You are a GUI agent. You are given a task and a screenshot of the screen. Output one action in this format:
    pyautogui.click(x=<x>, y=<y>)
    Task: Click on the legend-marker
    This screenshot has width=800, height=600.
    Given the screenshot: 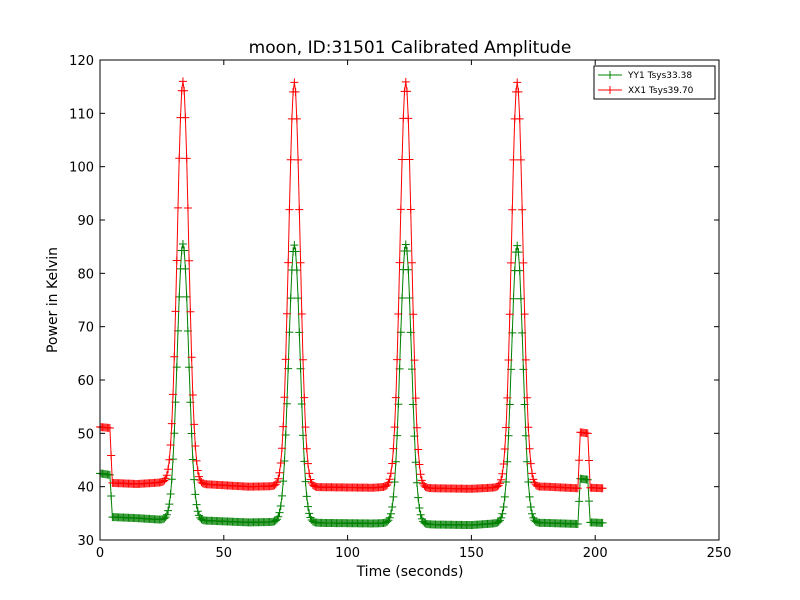 What is the action you would take?
    pyautogui.click(x=610, y=90)
    